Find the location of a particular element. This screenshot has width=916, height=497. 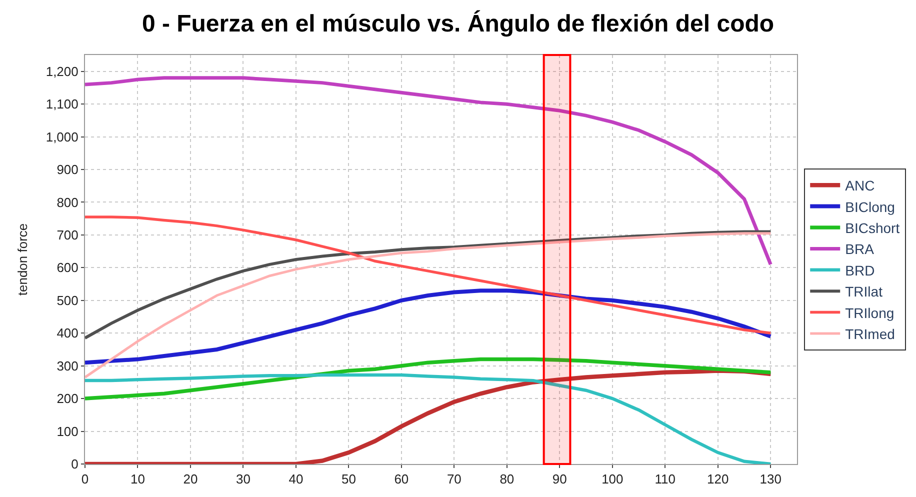

x-tick-label: 40 is located at coordinates (296, 479).